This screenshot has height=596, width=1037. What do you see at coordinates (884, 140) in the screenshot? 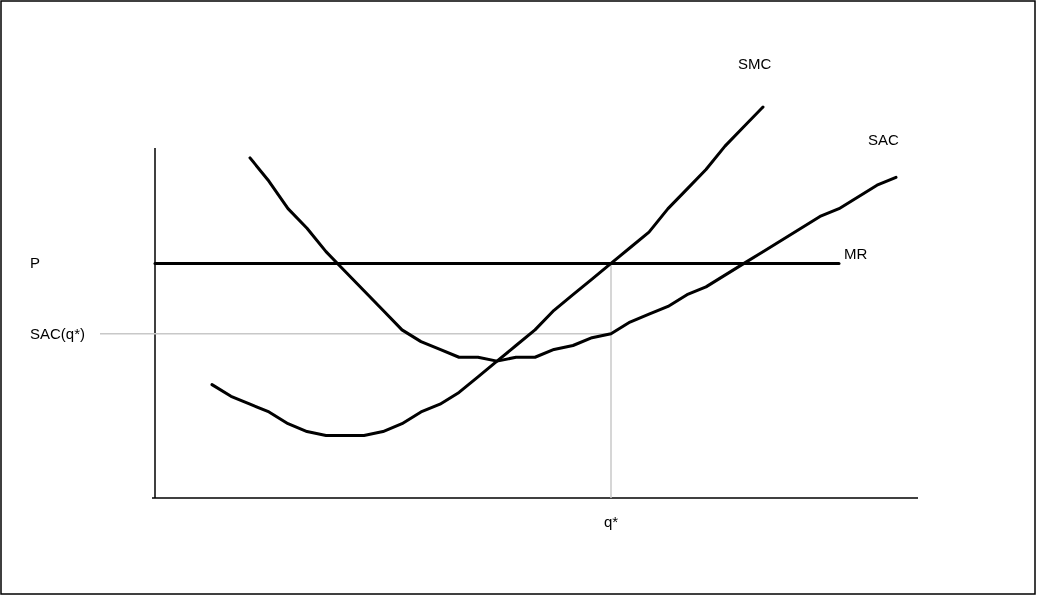
I see `series-label: SAC` at bounding box center [884, 140].